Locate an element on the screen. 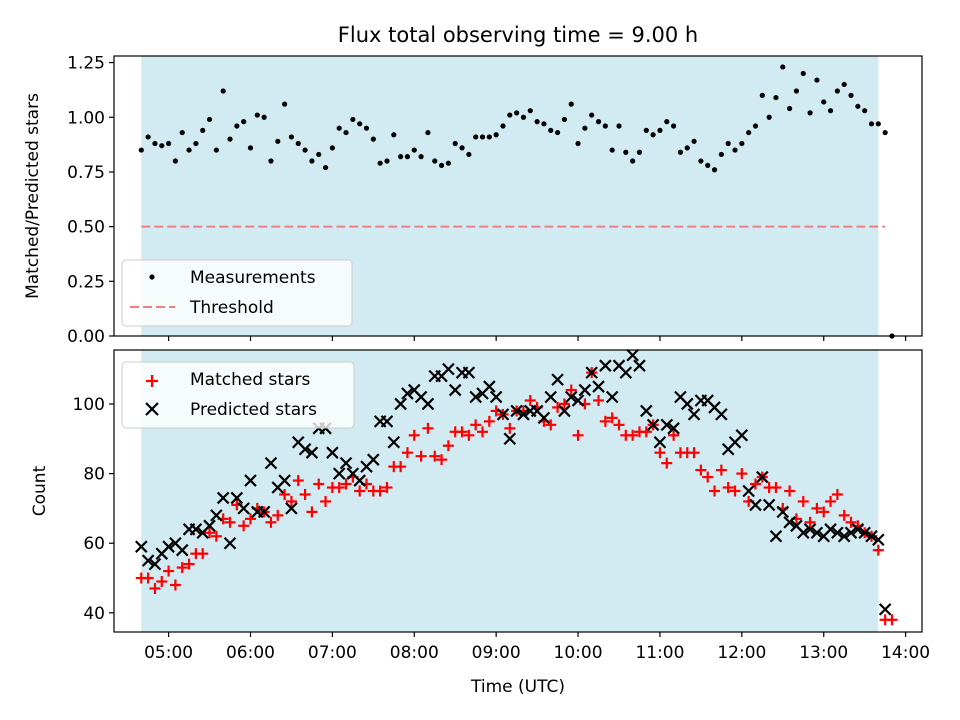 The height and width of the screenshot is (720, 960). bottom-y-axis: 40 60 80 100 is located at coordinates (93, 509).